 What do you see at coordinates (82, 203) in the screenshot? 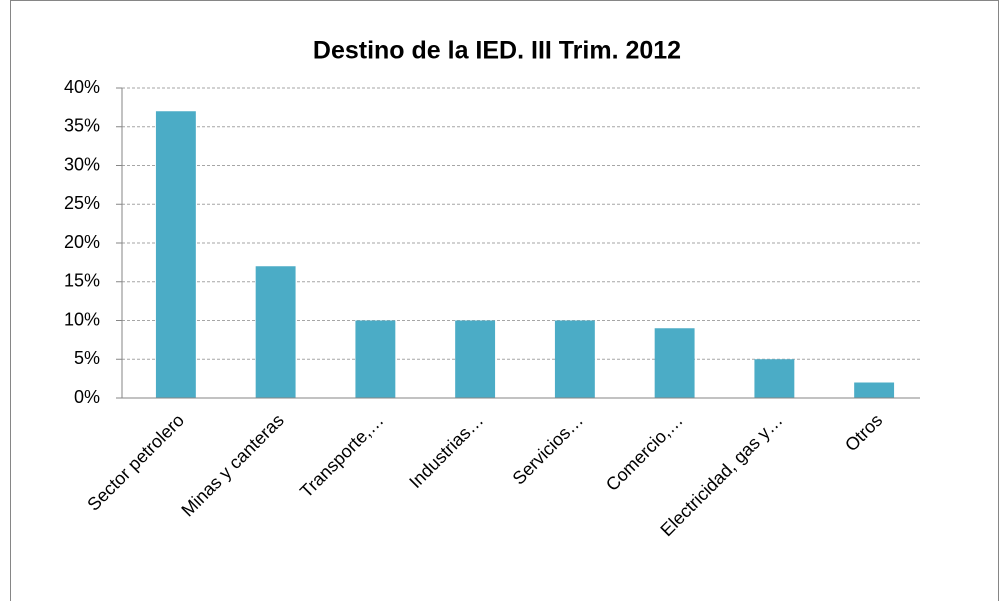
I see `y-tick-label: 25%` at bounding box center [82, 203].